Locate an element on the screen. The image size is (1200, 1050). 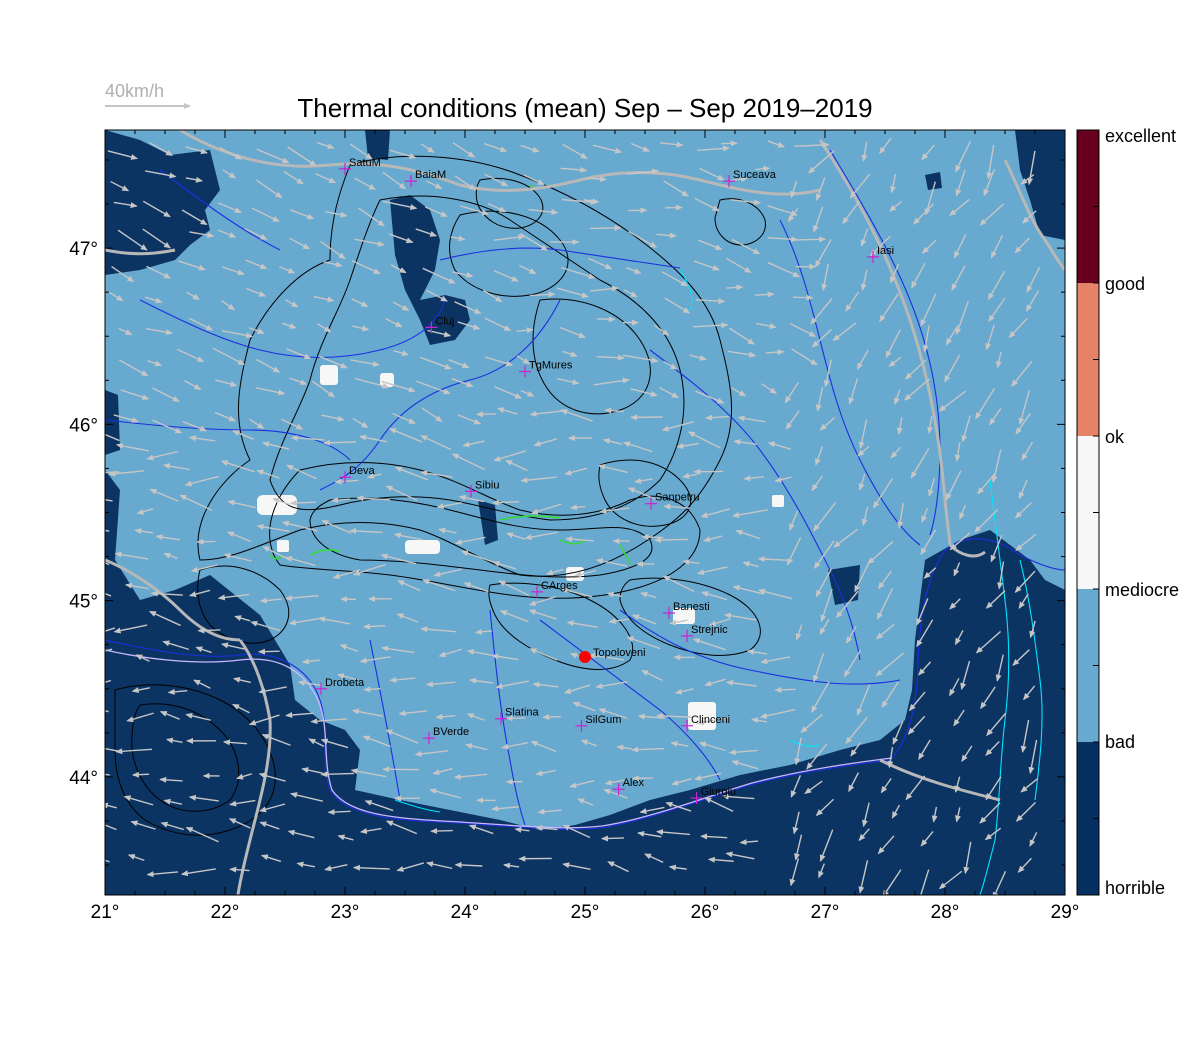
city-label: Sibiu is located at coordinates (487, 485).